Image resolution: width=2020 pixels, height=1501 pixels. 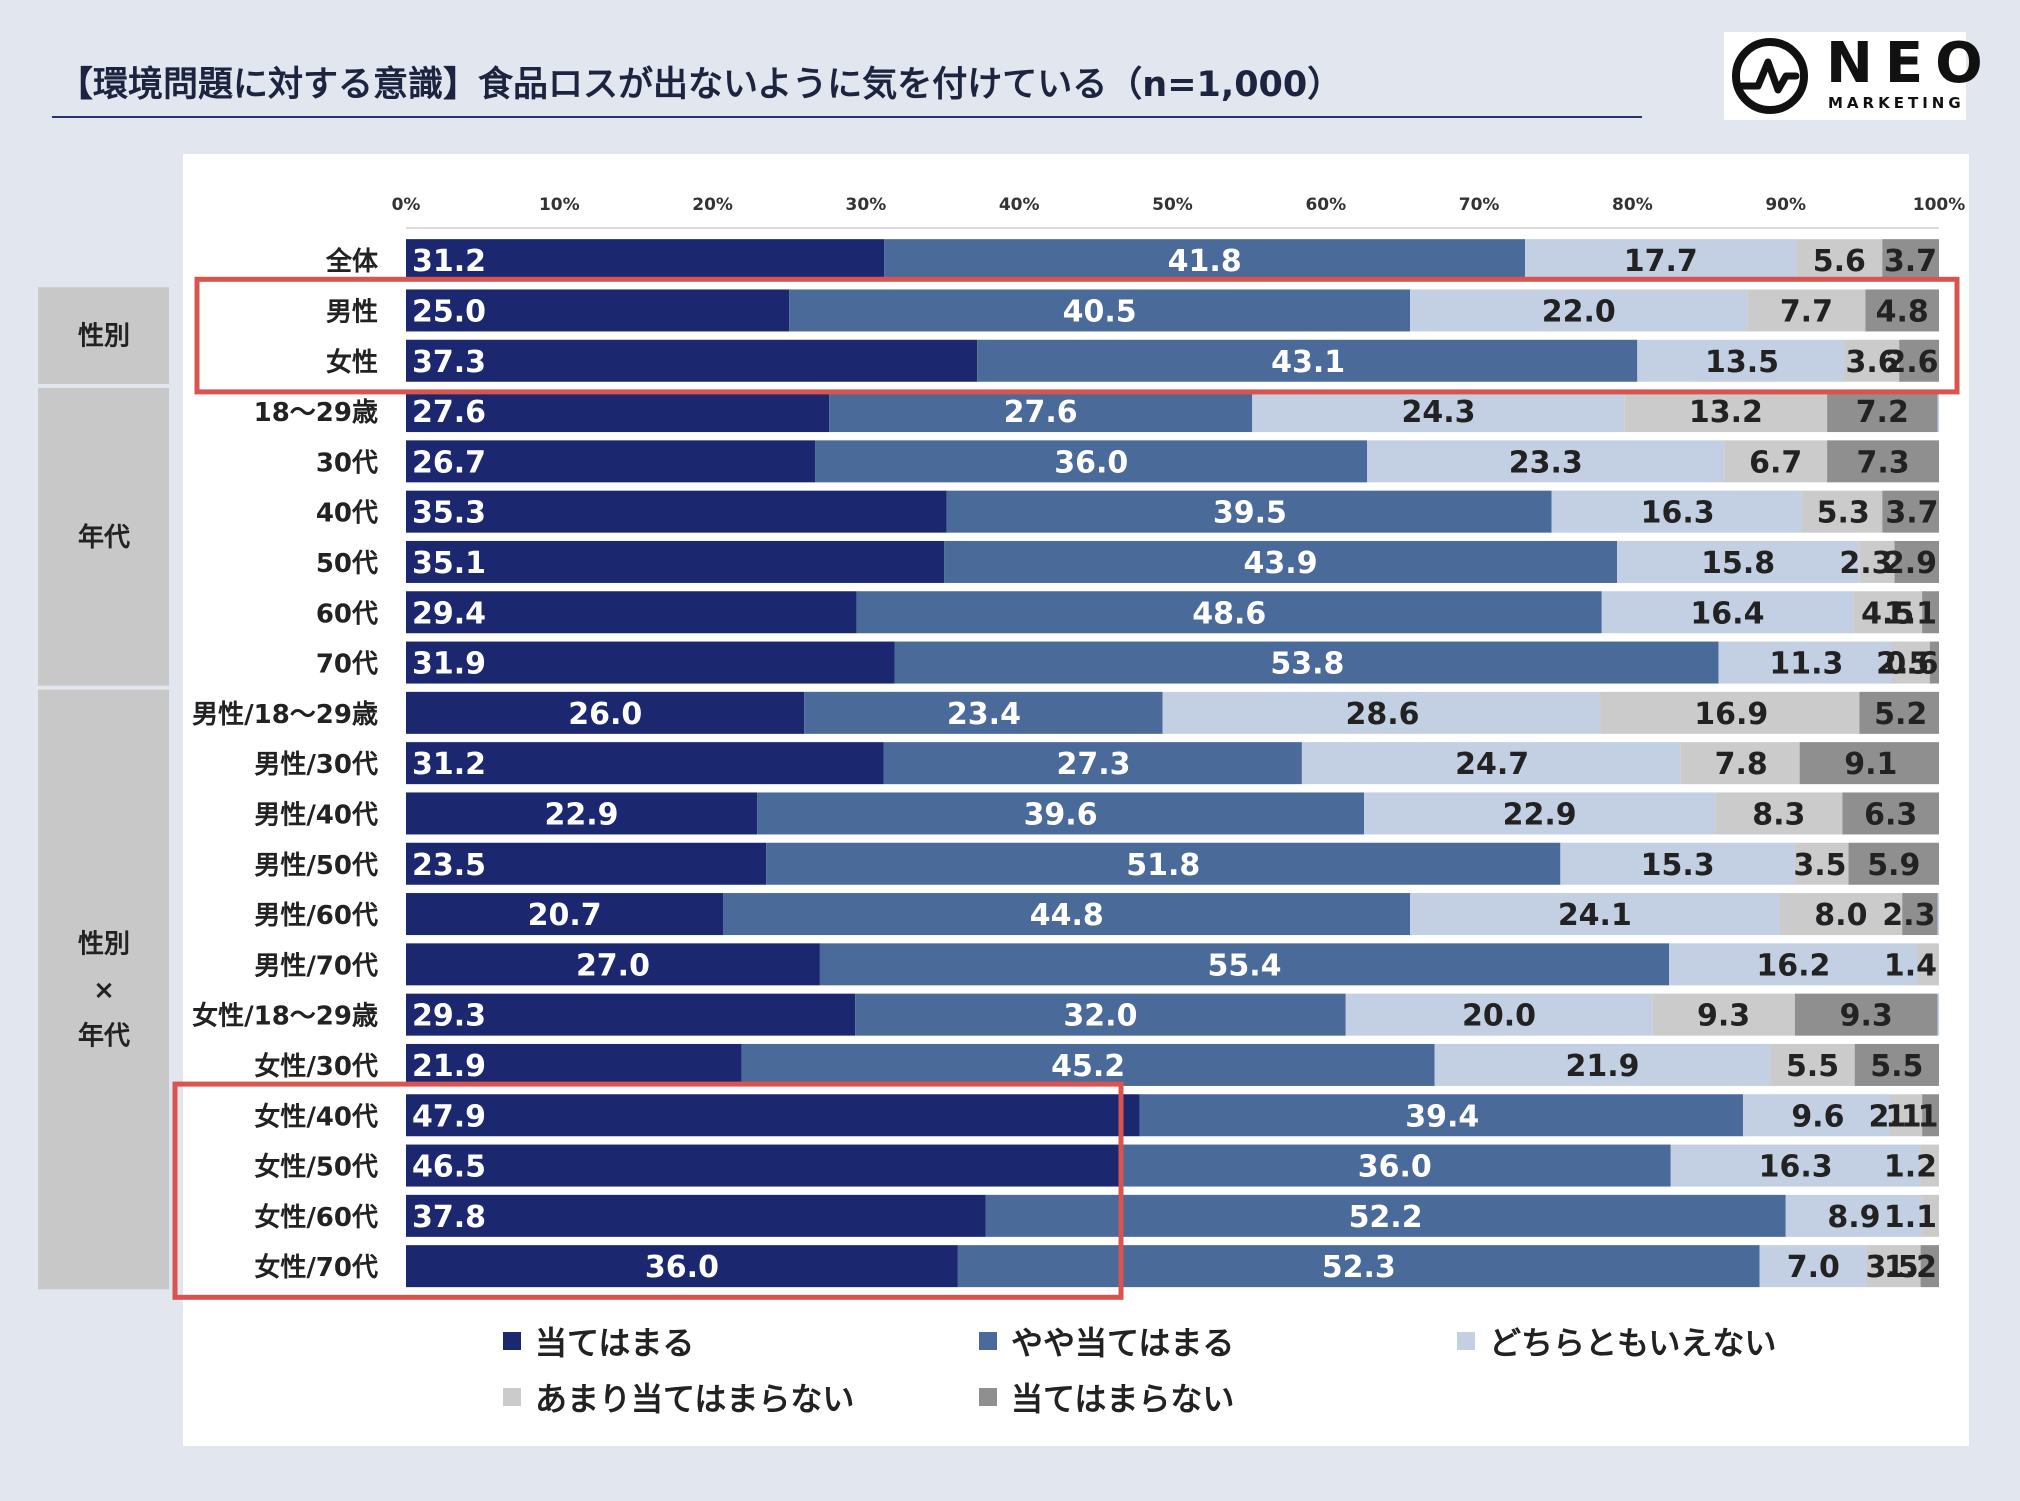 What do you see at coordinates (316, 1167) in the screenshot?
I see `category-label: 女性/50代` at bounding box center [316, 1167].